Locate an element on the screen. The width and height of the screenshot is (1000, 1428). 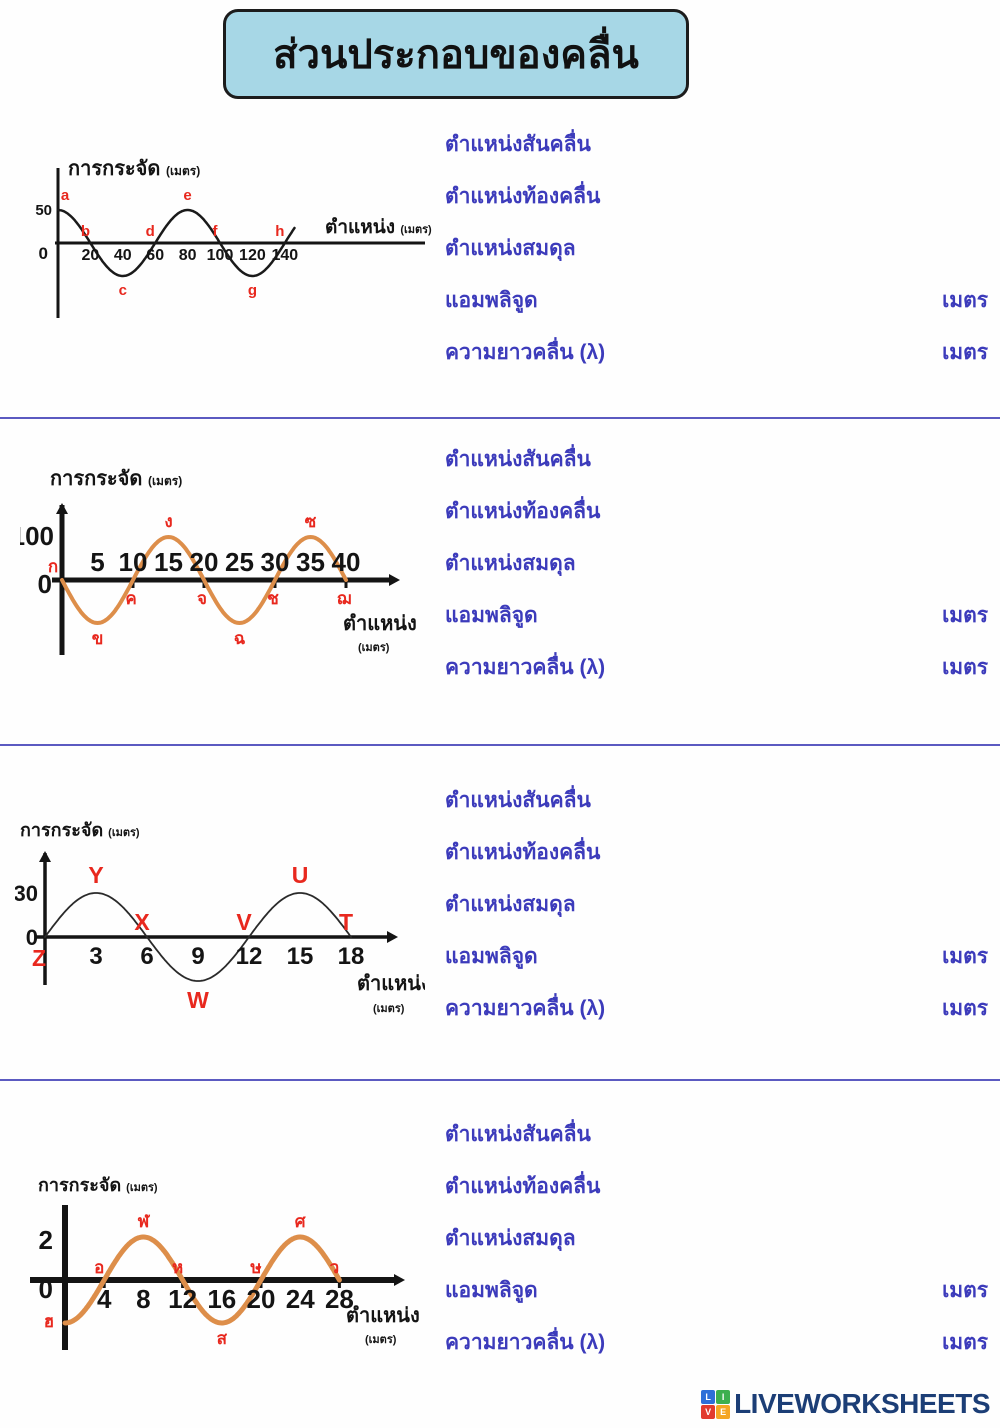
svg-text: ข is located at coordinates (98, 638).